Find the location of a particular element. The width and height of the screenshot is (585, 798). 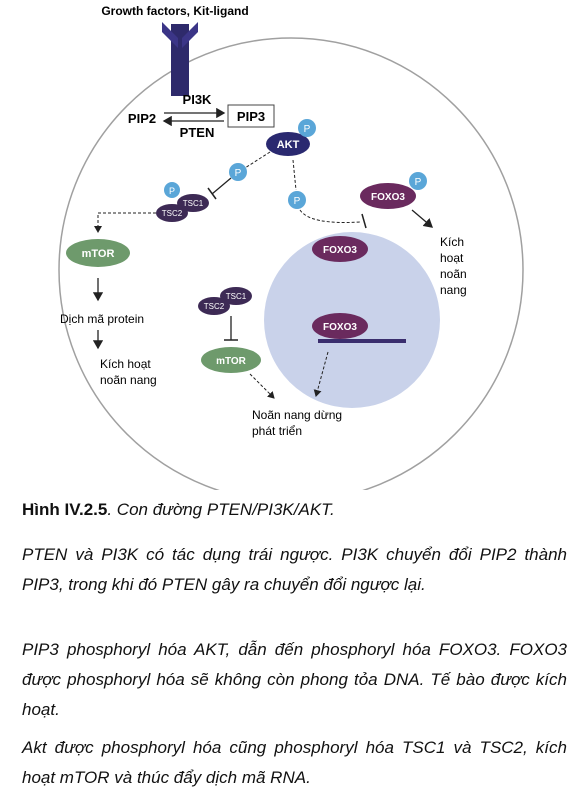

tsc1-node-lower is located at coordinates (236, 296).